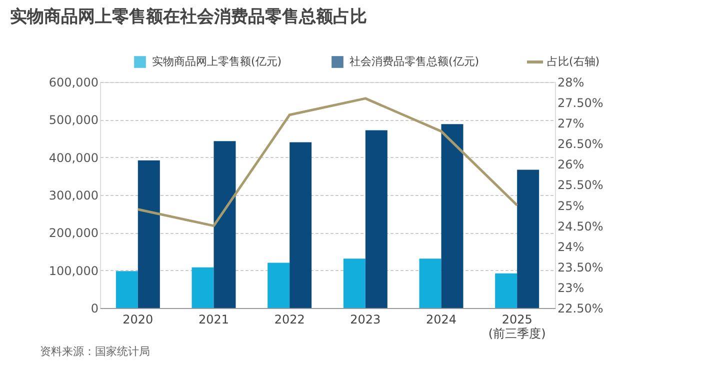 The height and width of the screenshot is (371, 702). Describe the element at coordinates (415, 61) in the screenshot. I see `legend-label: 社会消费品零售总额(亿元)` at that location.